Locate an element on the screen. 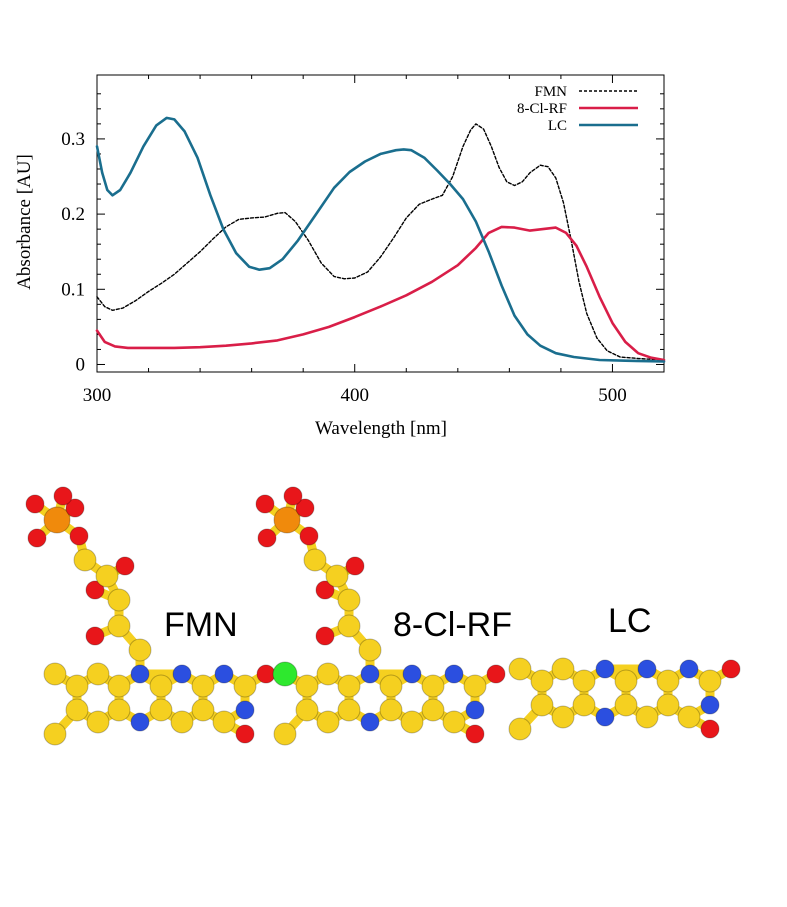  x-tick-label: 500 is located at coordinates (612, 395).